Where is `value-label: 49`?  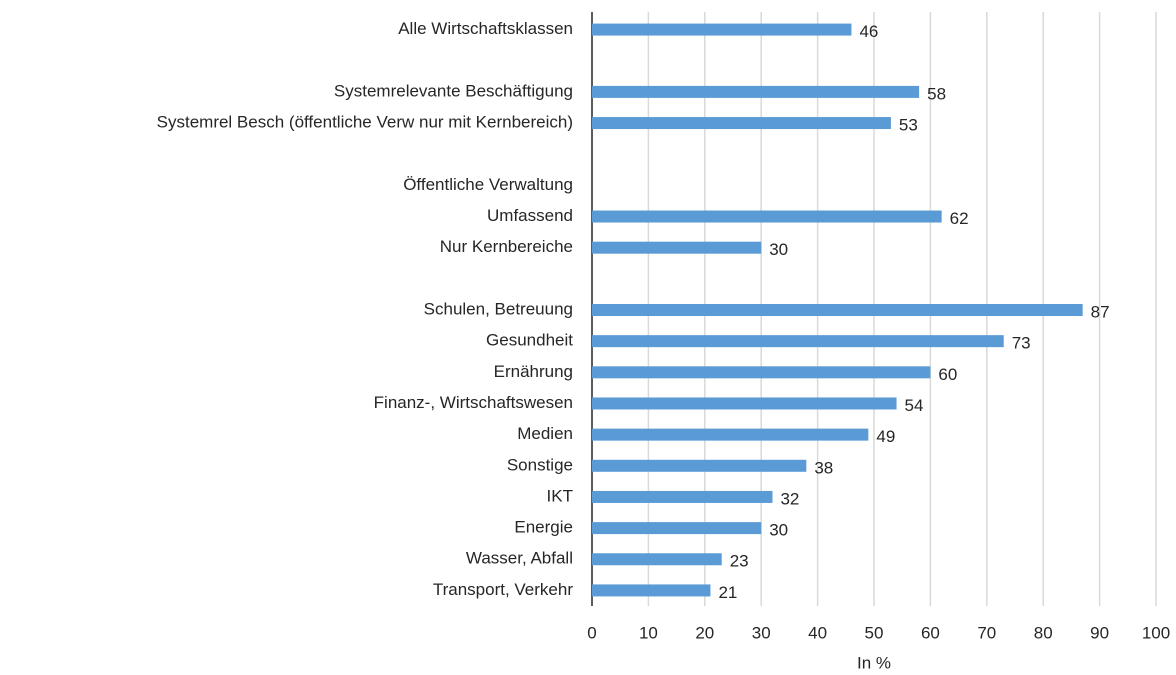
value-label: 49 is located at coordinates (885, 436).